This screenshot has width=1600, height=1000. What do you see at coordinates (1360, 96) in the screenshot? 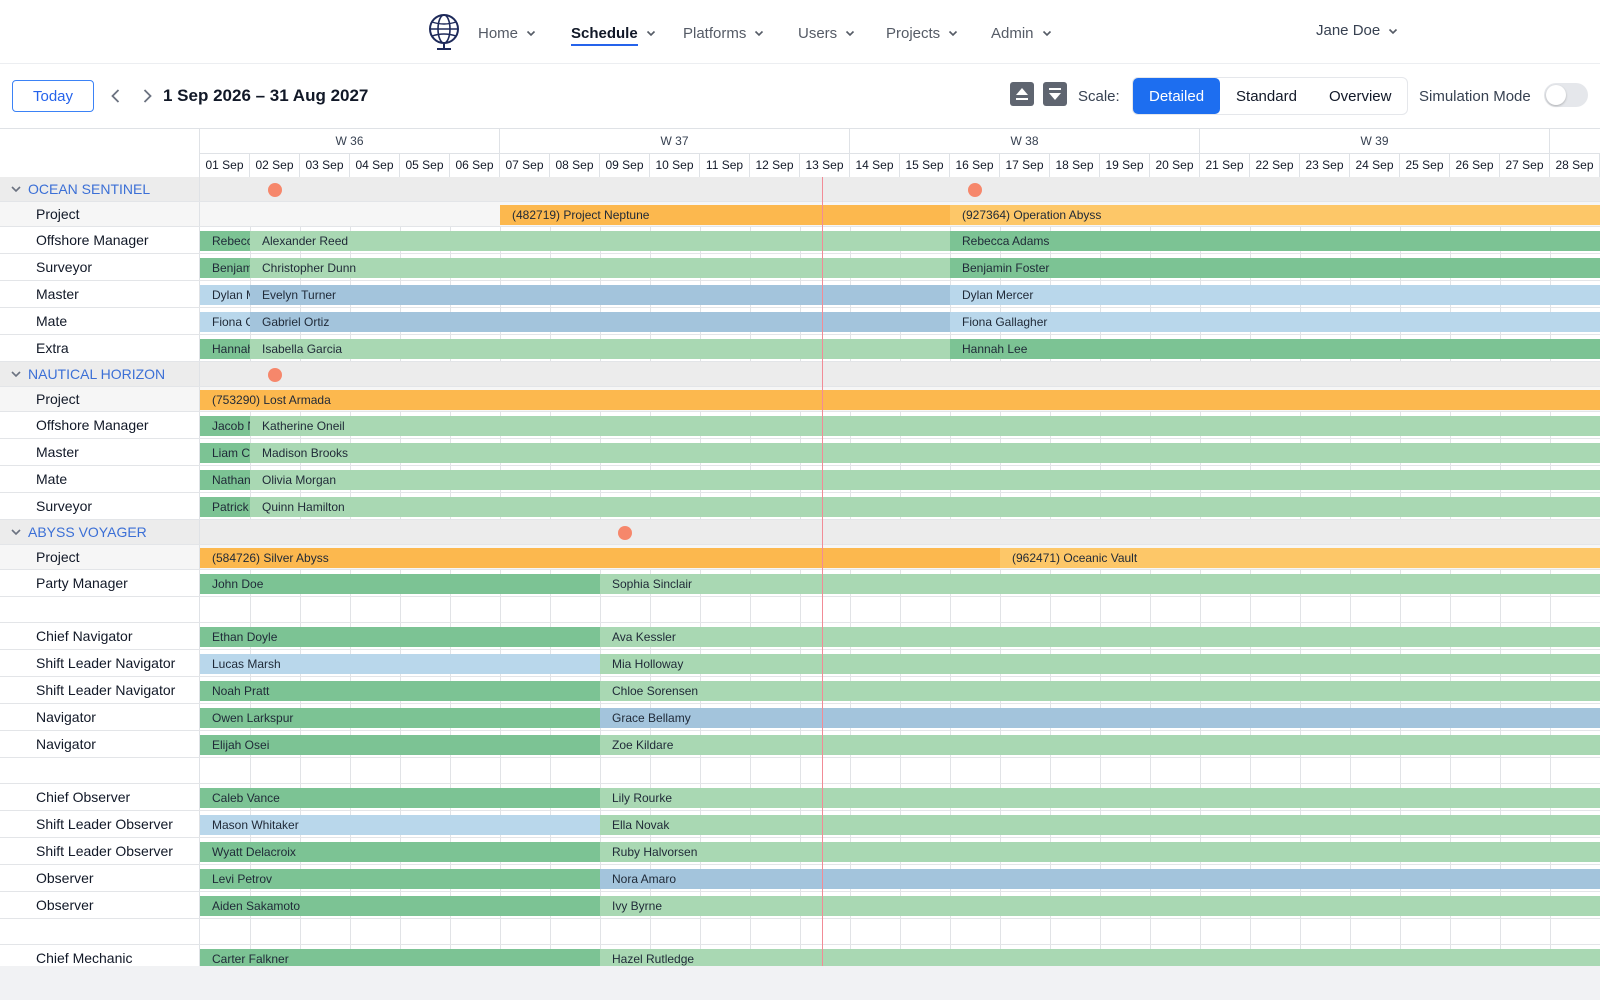
I see `scale-option-overview: Overview` at bounding box center [1360, 96].